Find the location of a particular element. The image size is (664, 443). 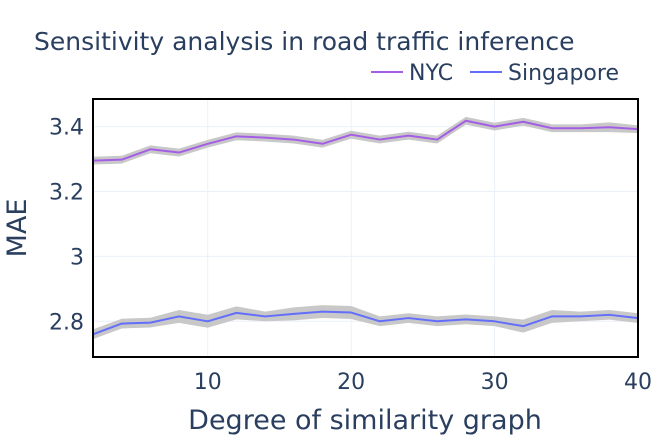

line-nyc is located at coordinates (365, 140).